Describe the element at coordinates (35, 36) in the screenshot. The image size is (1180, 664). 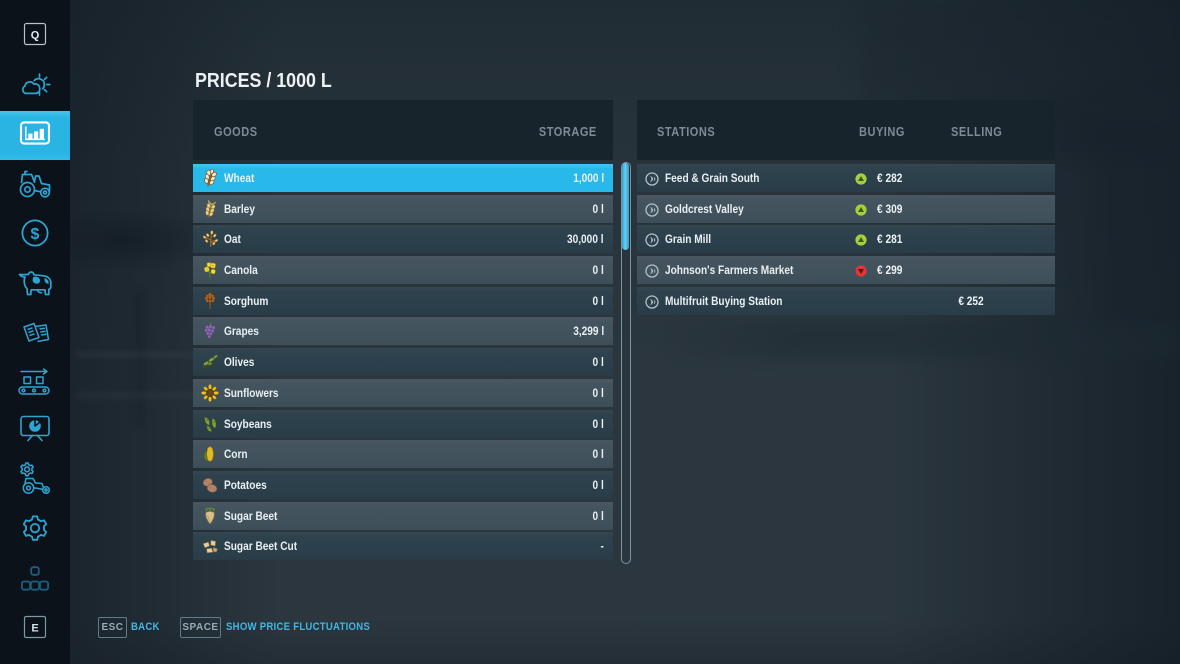
I see `svg-text: Q` at that location.